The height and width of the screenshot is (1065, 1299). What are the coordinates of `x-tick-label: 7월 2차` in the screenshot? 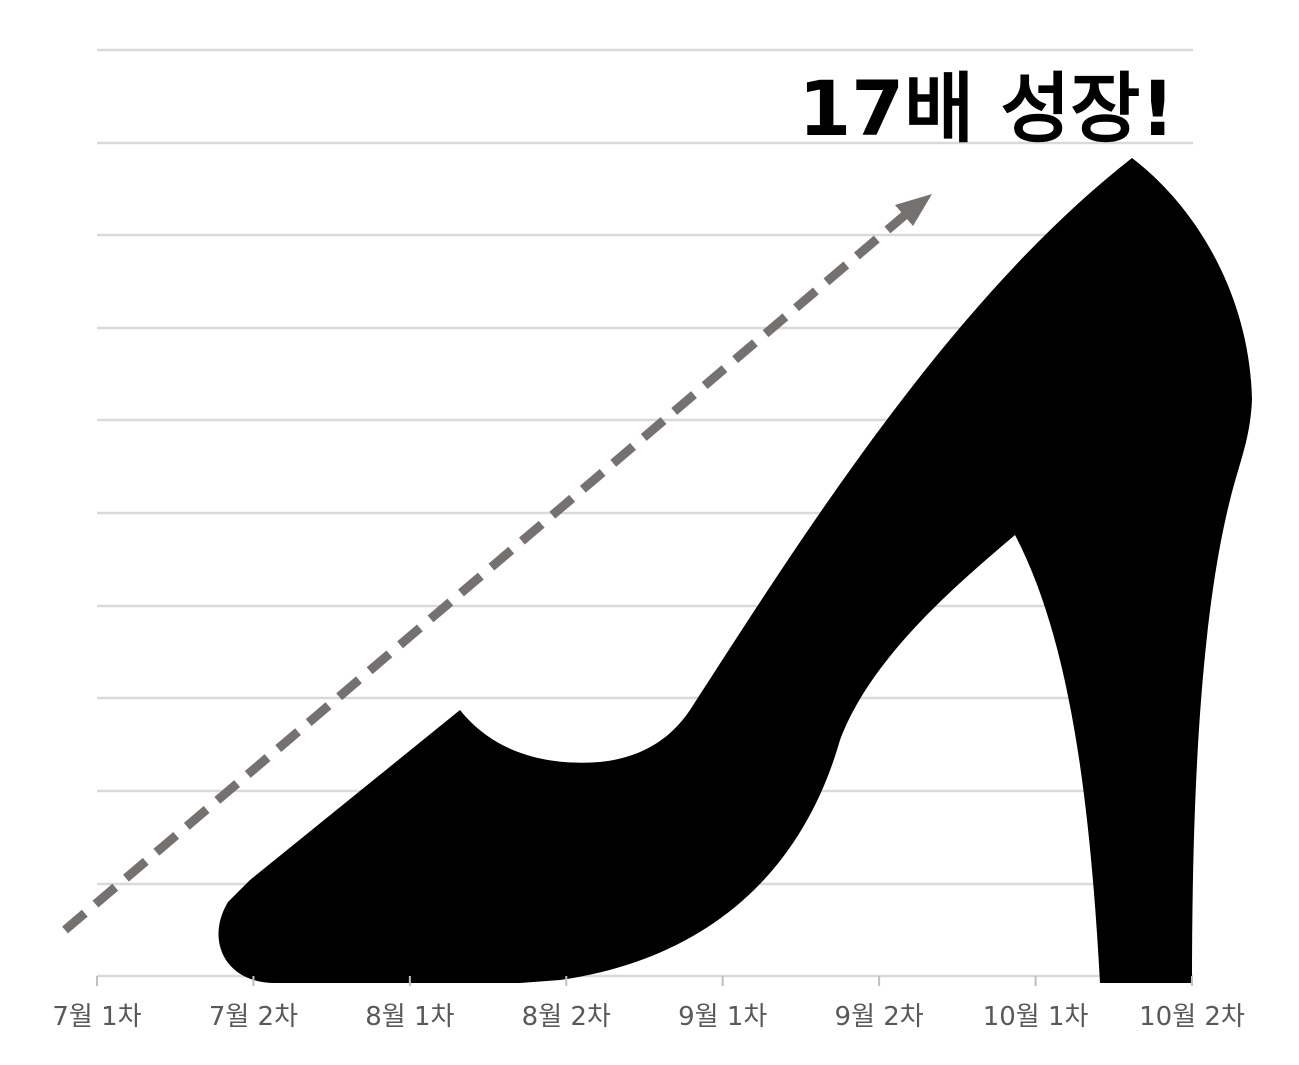 It's located at (253, 1017).